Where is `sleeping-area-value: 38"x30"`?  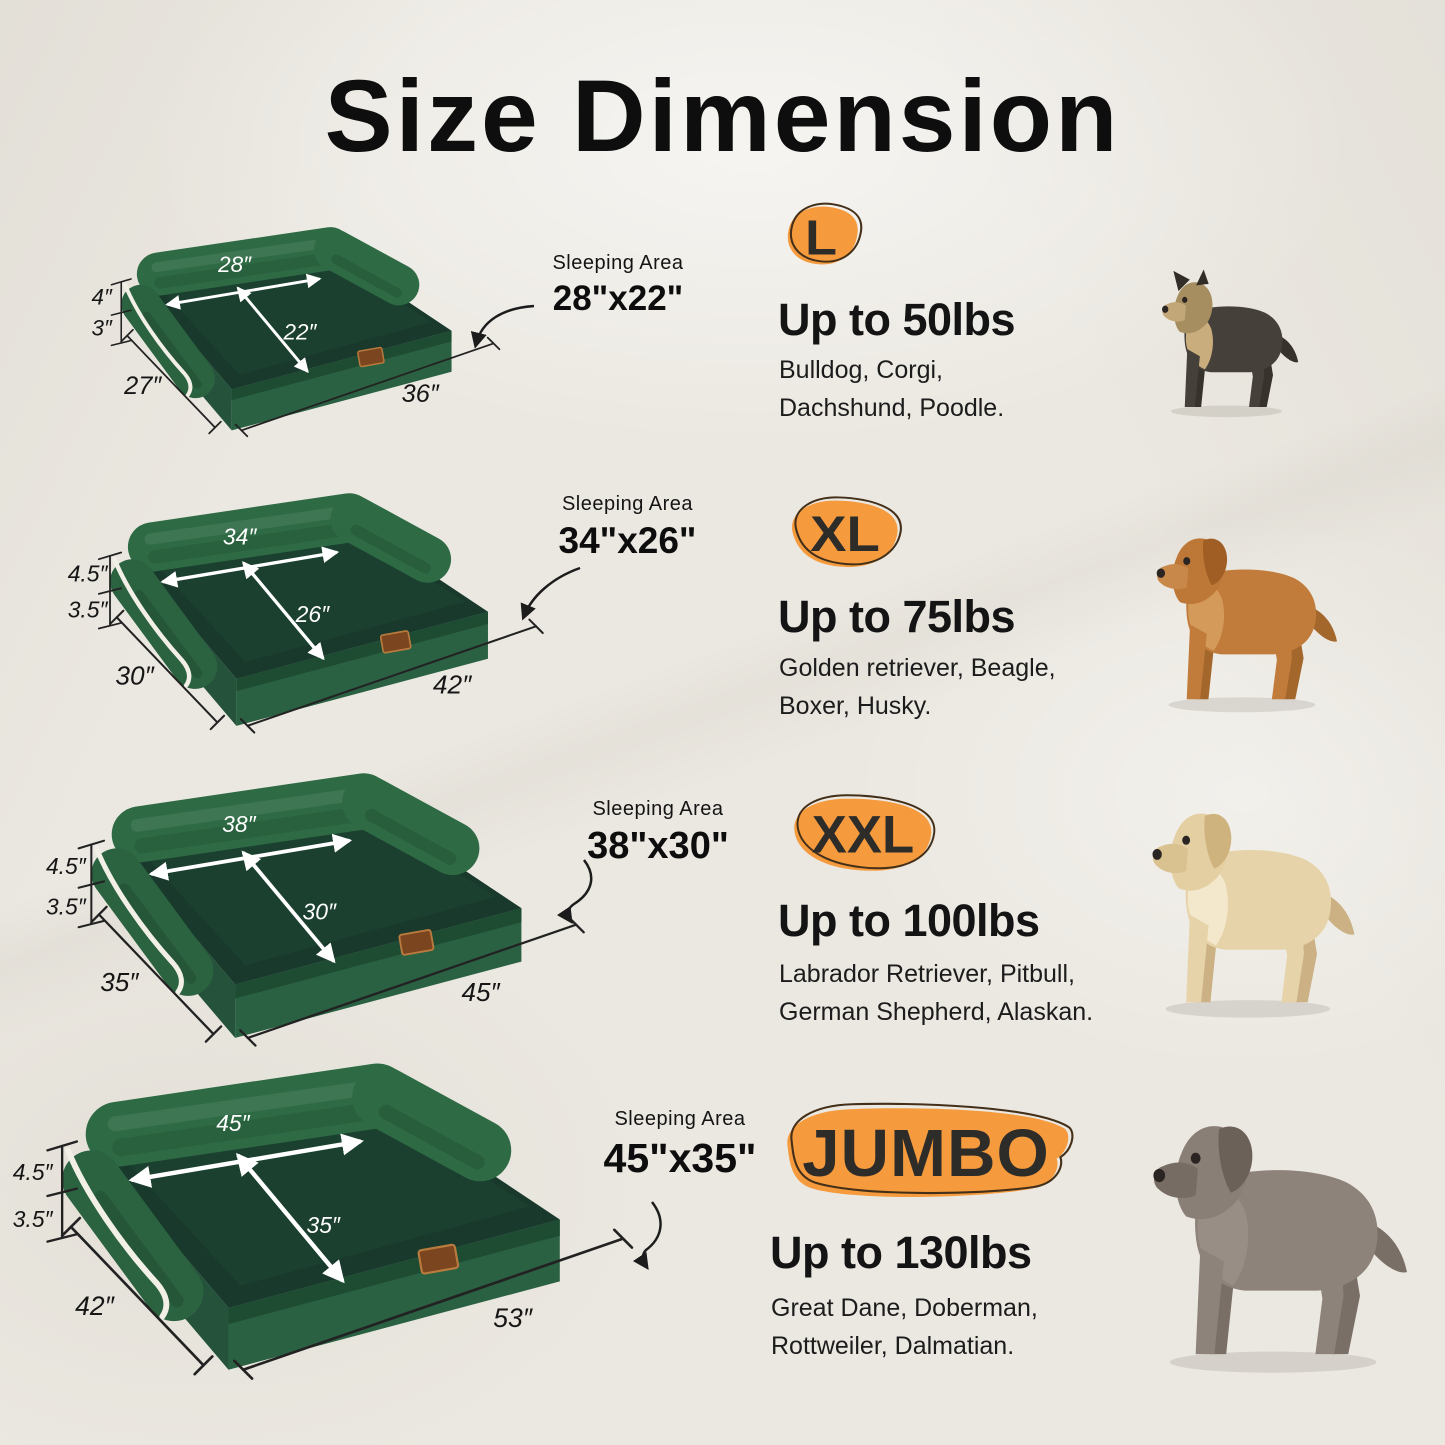 sleeping-area-value: 38"x30" is located at coordinates (658, 846).